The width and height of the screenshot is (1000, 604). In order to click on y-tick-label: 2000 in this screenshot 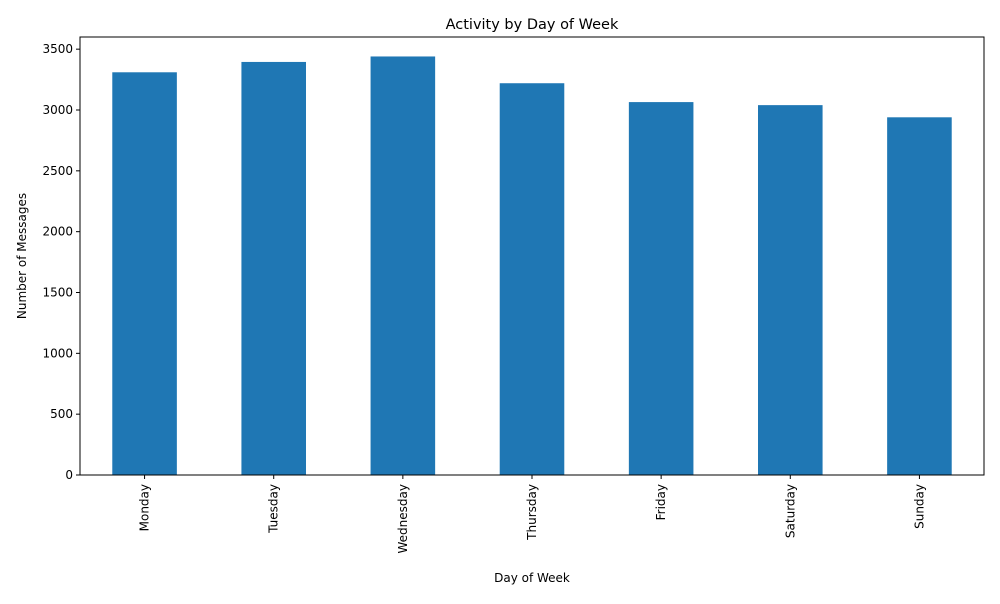, I will do `click(57, 232)`.